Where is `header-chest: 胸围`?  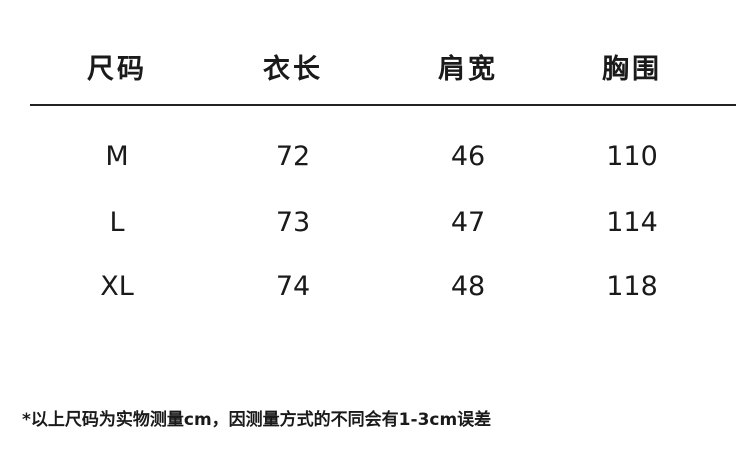 header-chest: 胸围 is located at coordinates (632, 69).